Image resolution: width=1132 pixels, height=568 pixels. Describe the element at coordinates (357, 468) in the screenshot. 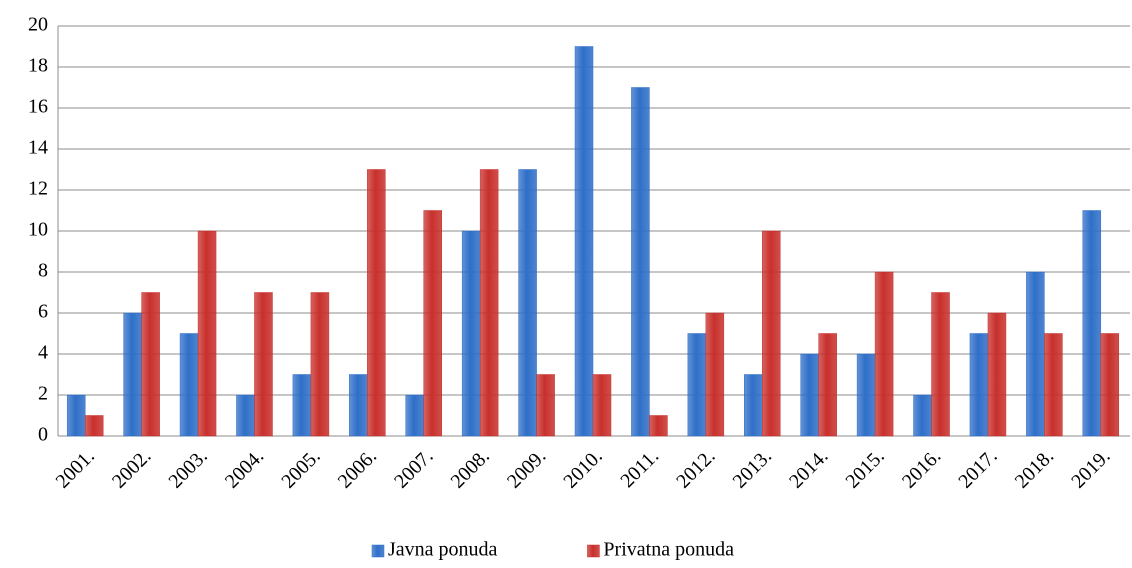

I see `x-tick-label: 2006.` at that location.